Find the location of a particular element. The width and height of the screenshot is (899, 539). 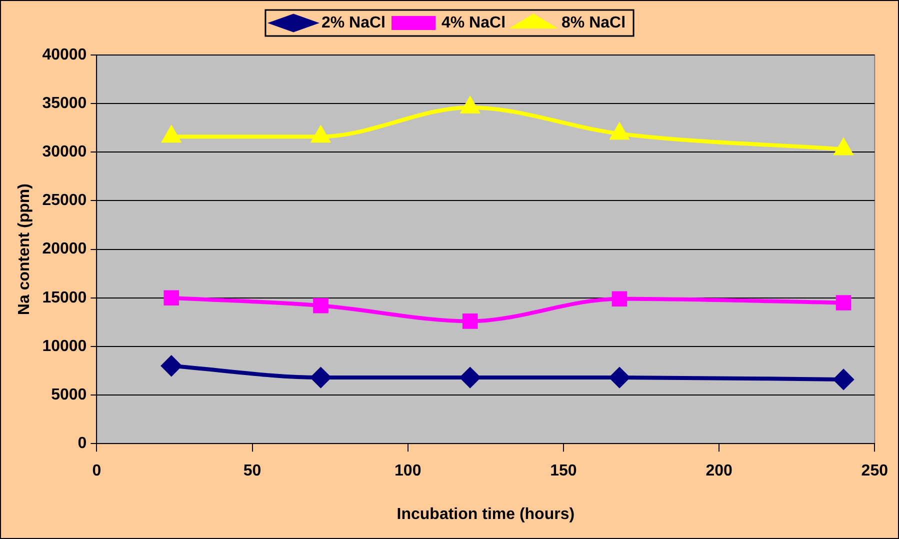

y-tick-label: 20000 is located at coordinates (64, 249).